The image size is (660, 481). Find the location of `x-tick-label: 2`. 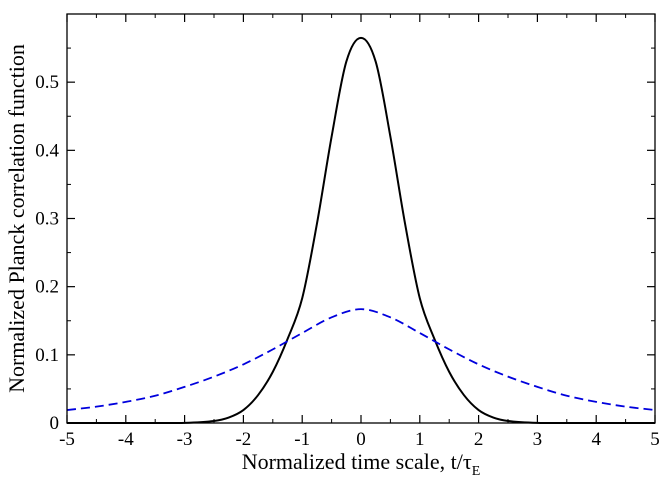

x-tick-label: 2 is located at coordinates (479, 439).